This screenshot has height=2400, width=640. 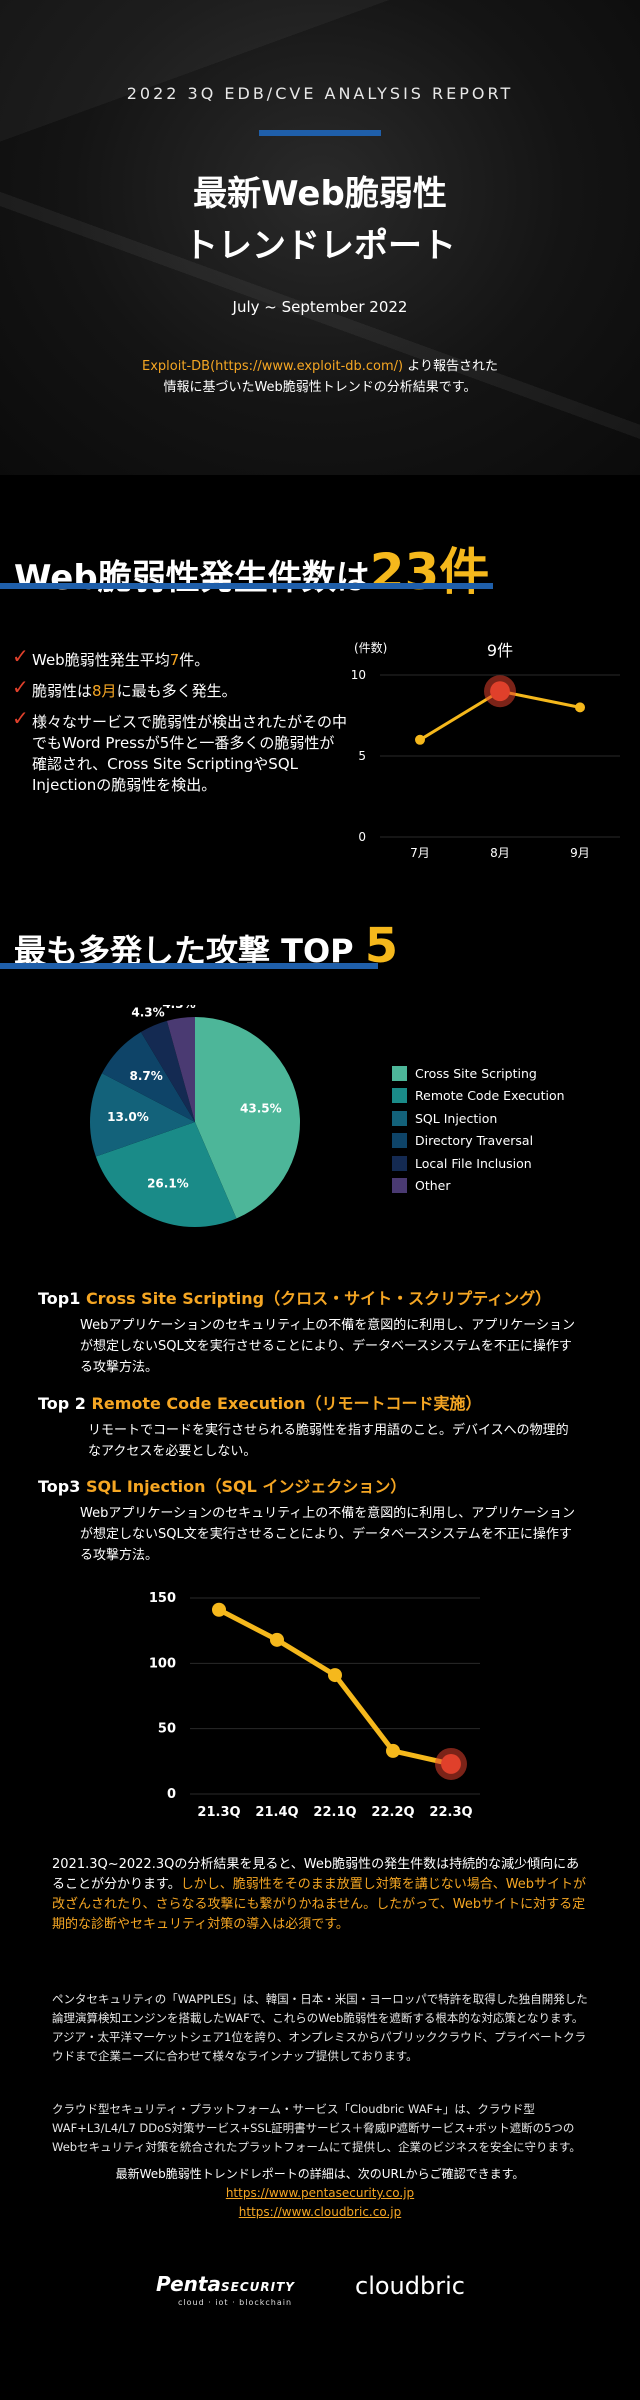 What do you see at coordinates (478, 1163) in the screenshot?
I see `legend-item: Local File Inclusion` at bounding box center [478, 1163].